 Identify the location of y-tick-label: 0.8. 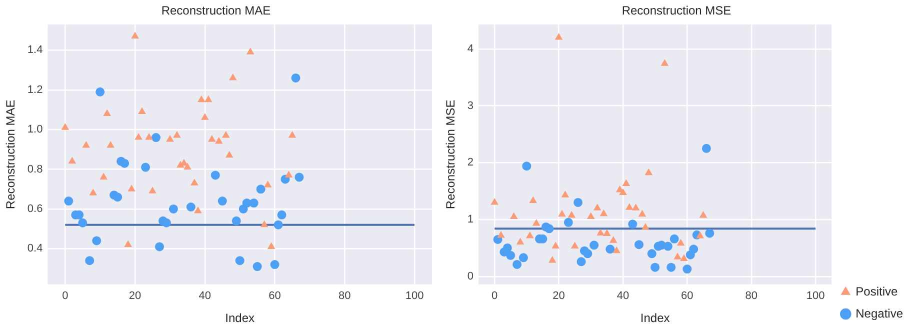
(35, 169).